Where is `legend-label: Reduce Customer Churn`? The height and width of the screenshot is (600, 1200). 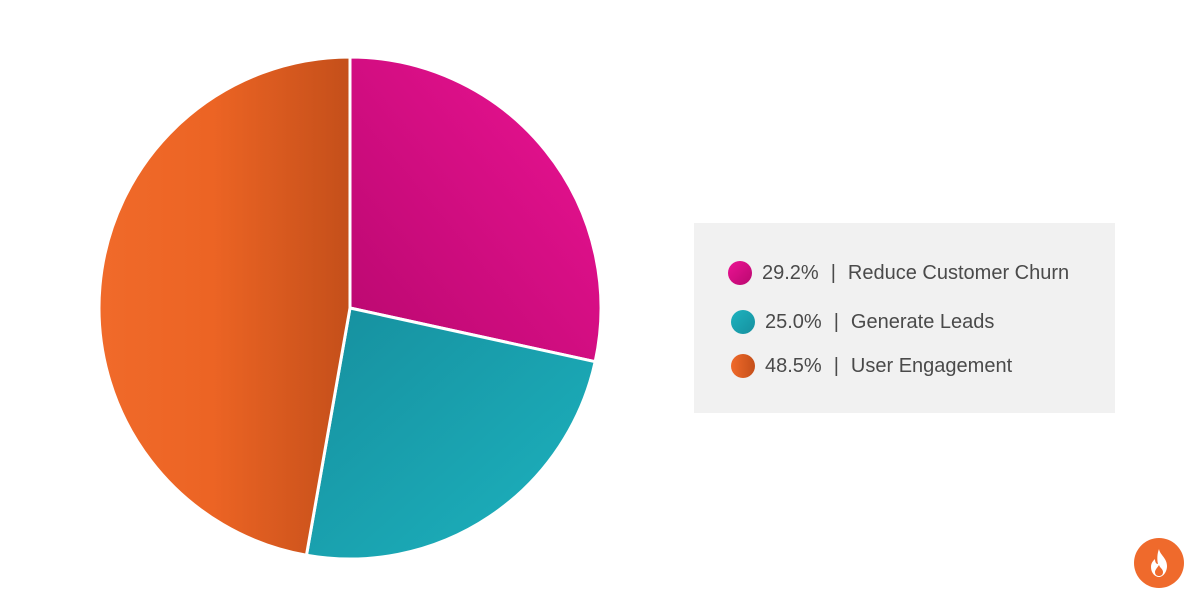
legend-label: Reduce Customer Churn is located at coordinates (958, 272).